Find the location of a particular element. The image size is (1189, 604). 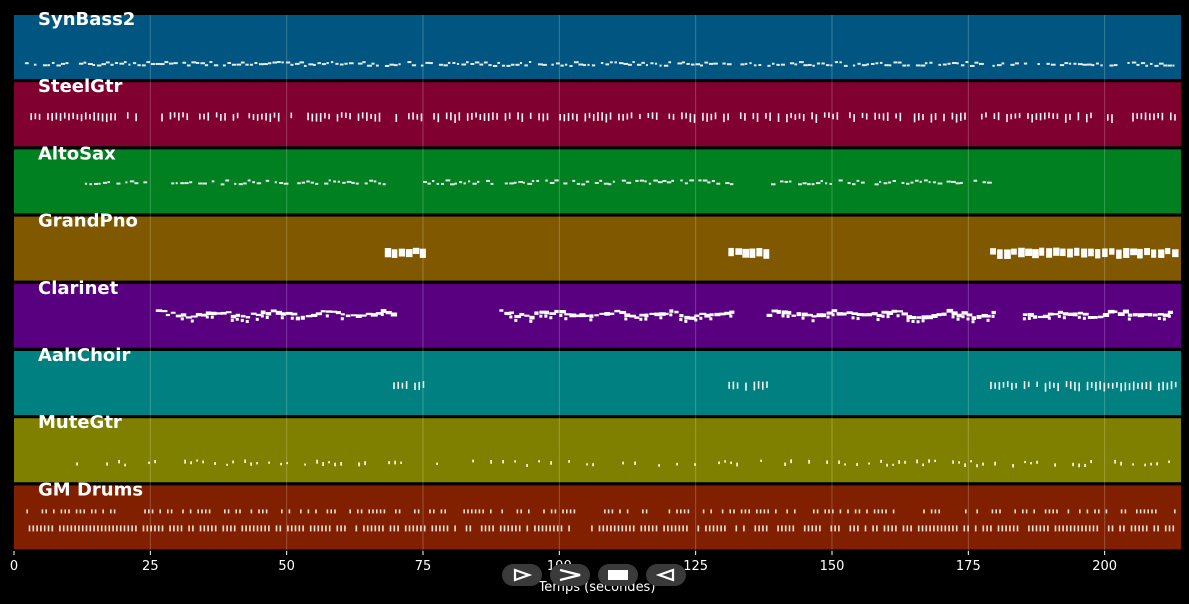

track-label: GM Drums is located at coordinates (90, 489).